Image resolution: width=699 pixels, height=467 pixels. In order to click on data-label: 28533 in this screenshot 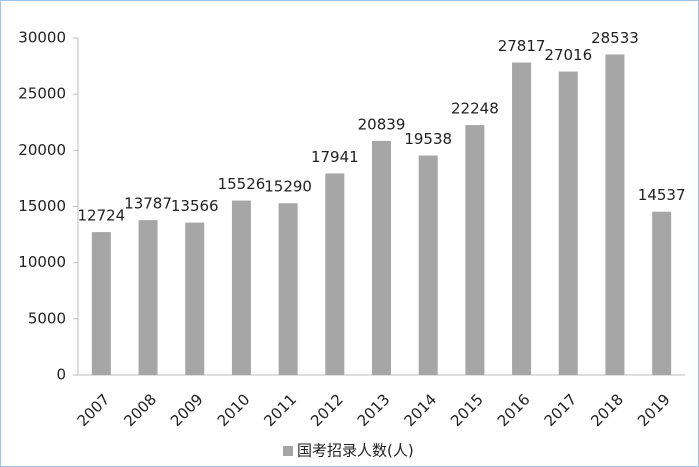, I will do `click(615, 38)`.